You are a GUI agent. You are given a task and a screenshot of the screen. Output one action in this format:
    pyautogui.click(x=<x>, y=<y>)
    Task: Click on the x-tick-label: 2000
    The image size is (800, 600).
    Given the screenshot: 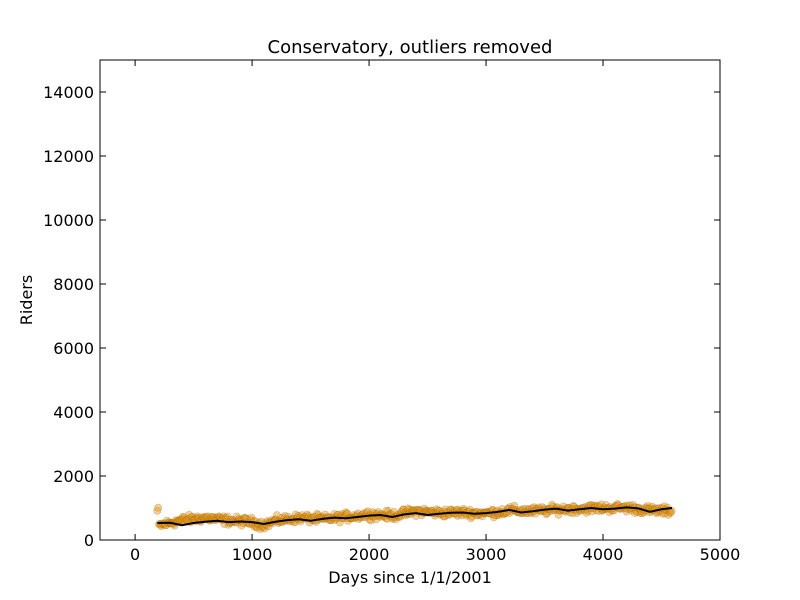 What is the action you would take?
    pyautogui.click(x=369, y=554)
    